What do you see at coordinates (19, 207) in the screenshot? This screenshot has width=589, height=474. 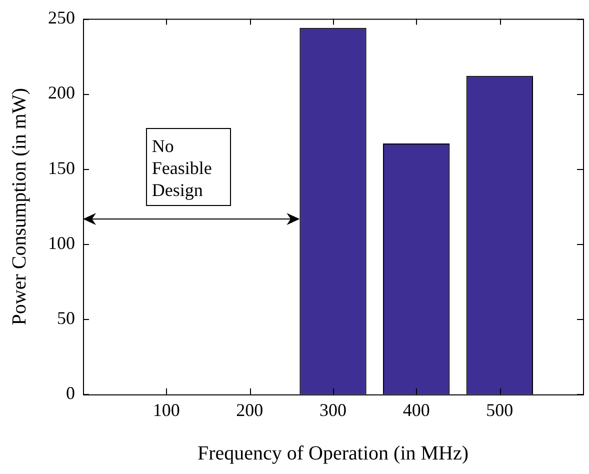 I see `y-axis-title: Power Consumption (in mW)` at bounding box center [19, 207].